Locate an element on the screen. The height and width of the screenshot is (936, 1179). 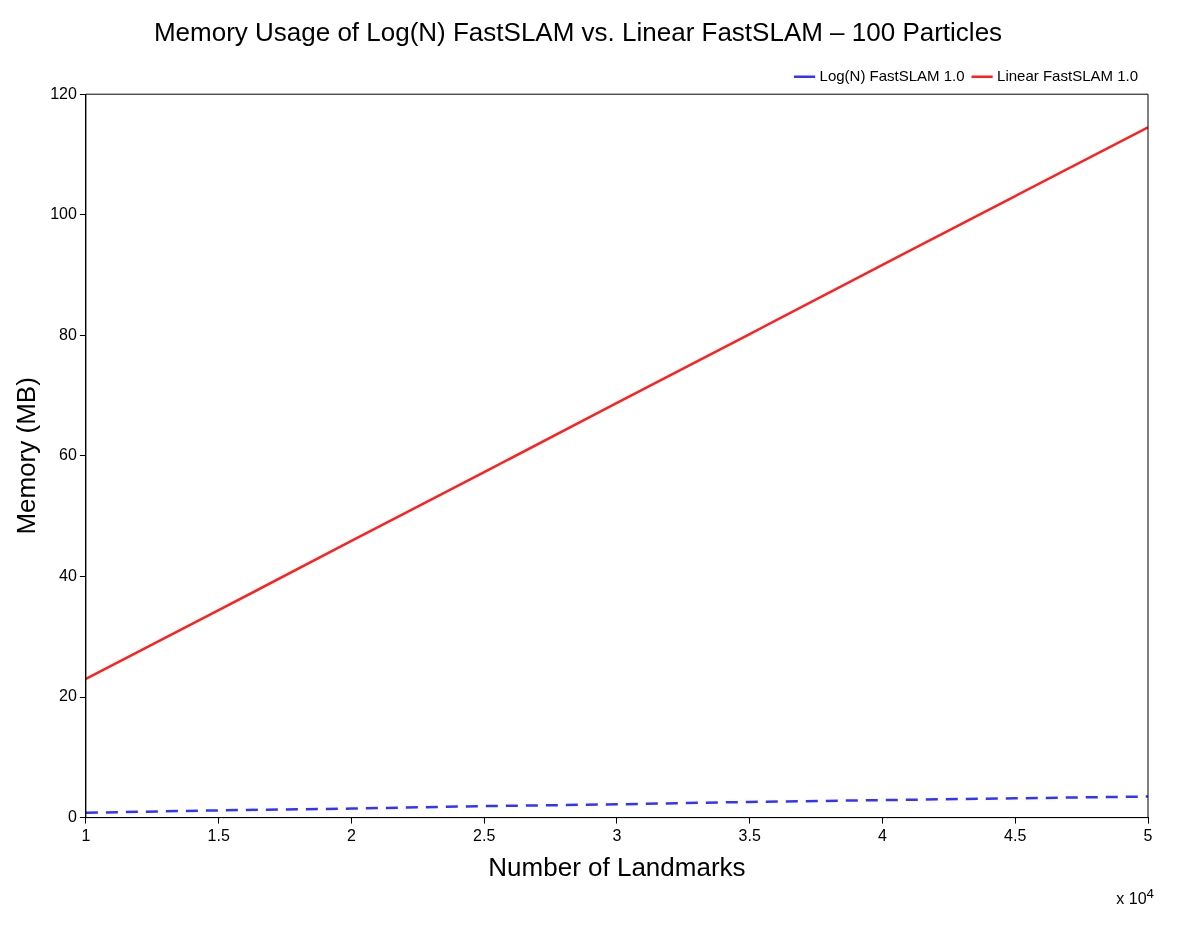
x-tick-label: 4 is located at coordinates (883, 835).